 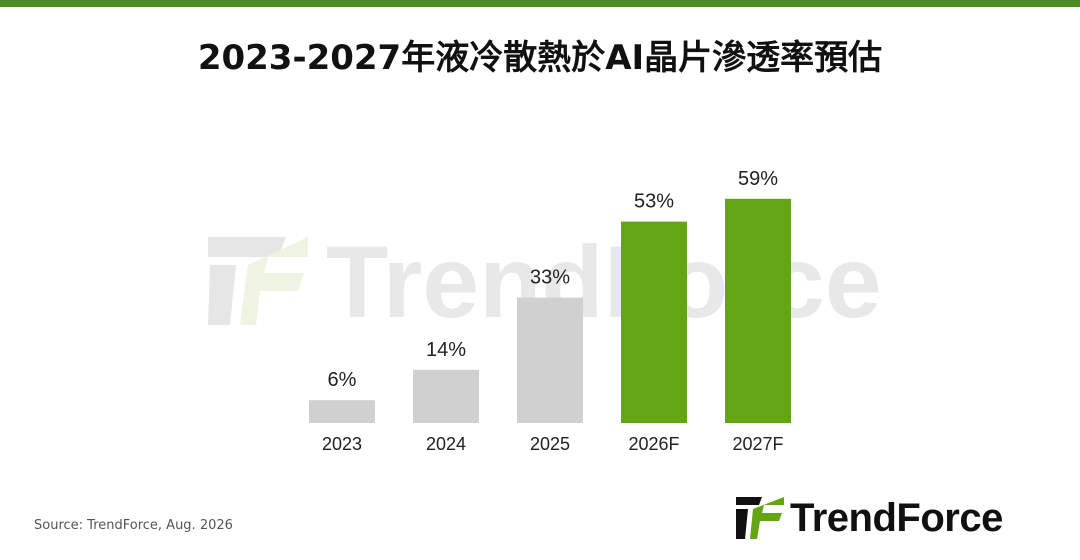 What do you see at coordinates (446, 396) in the screenshot?
I see `bar-2024` at bounding box center [446, 396].